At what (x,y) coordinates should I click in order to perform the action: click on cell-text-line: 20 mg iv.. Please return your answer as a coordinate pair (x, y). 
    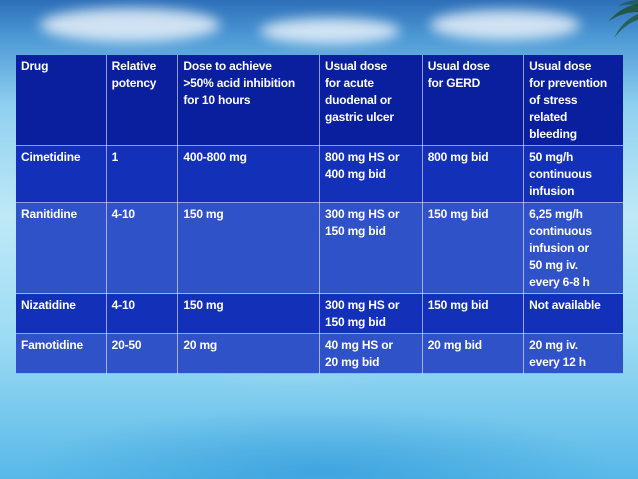
    Looking at the image, I should click on (553, 345).